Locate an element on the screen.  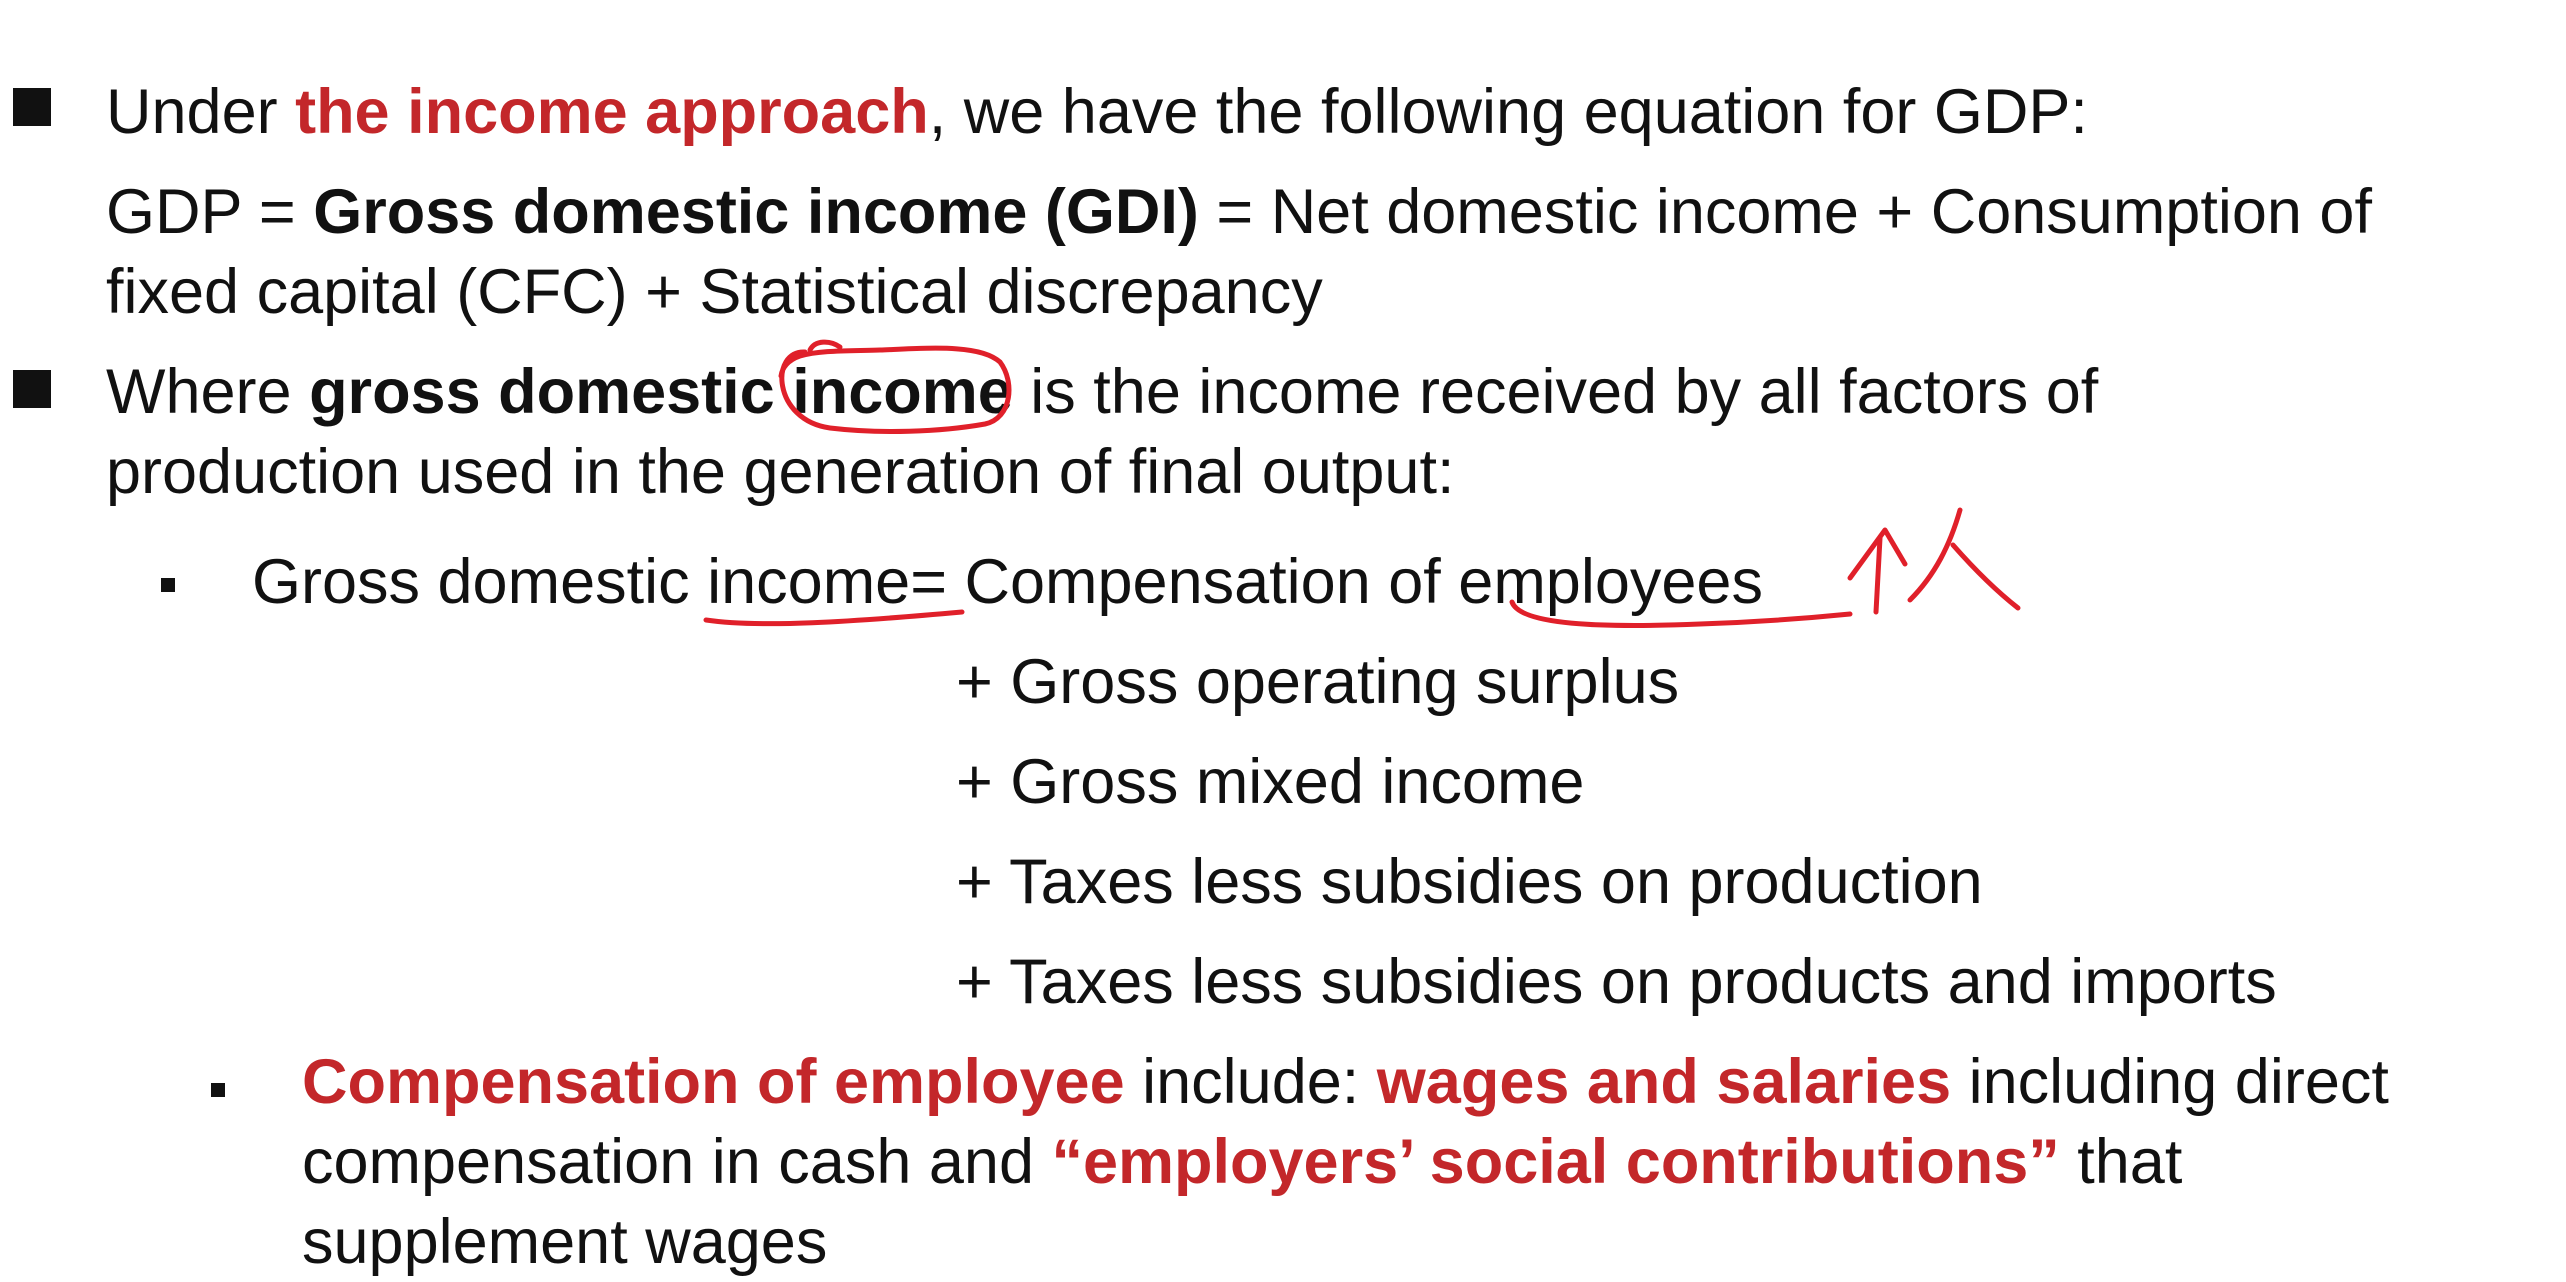
gdi-term: Gross domestic income (GDI) is located at coordinates (756, 212).